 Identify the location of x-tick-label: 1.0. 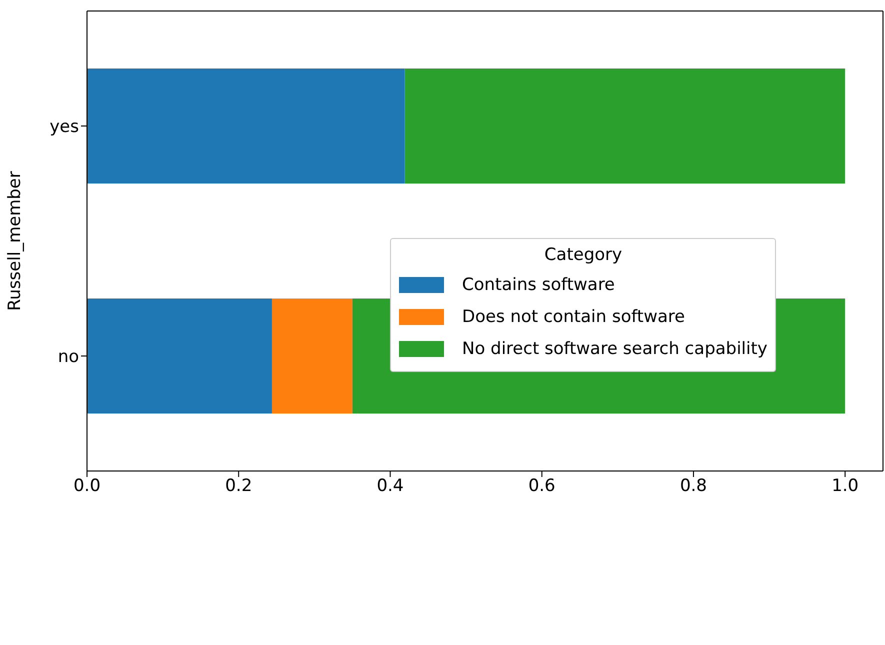
(845, 486).